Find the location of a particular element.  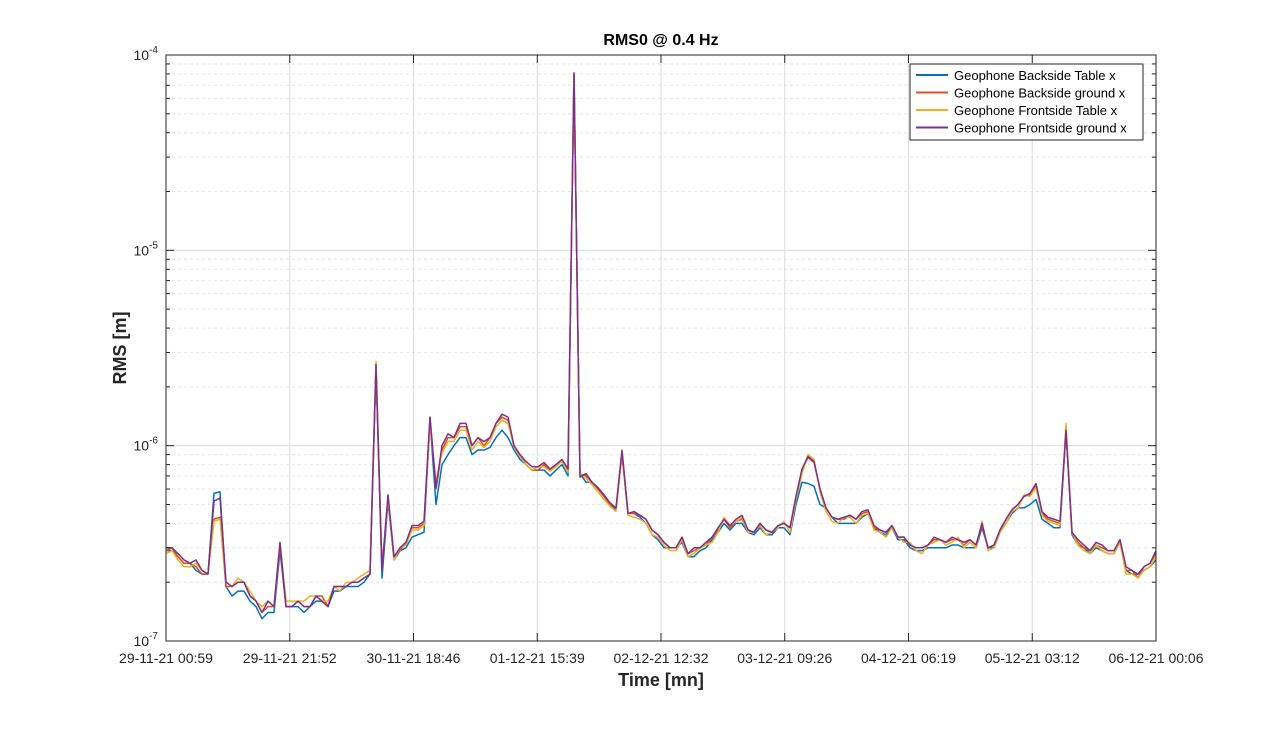

legend-label: Geophone Frontside ground x is located at coordinates (1040, 128).